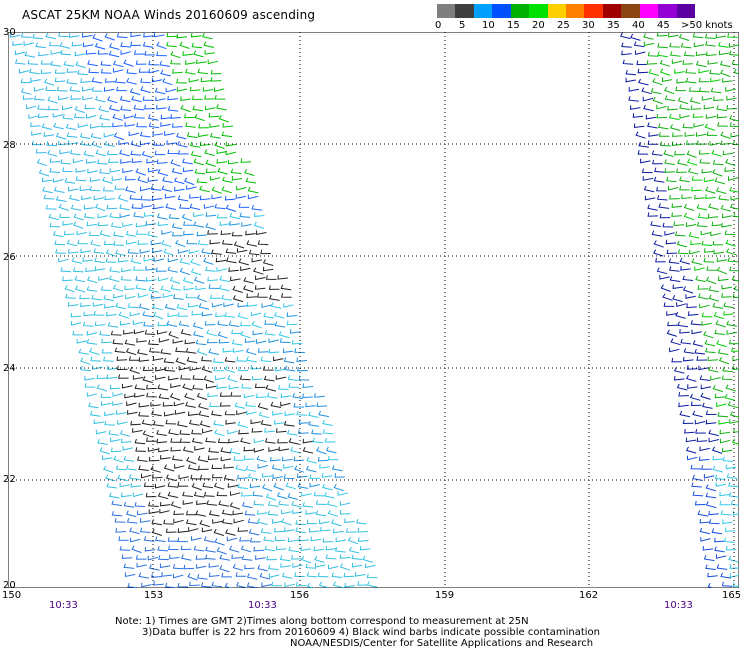 The height and width of the screenshot is (650, 740). Describe the element at coordinates (262, 605) in the screenshot. I see `time-label: 10:33` at that location.